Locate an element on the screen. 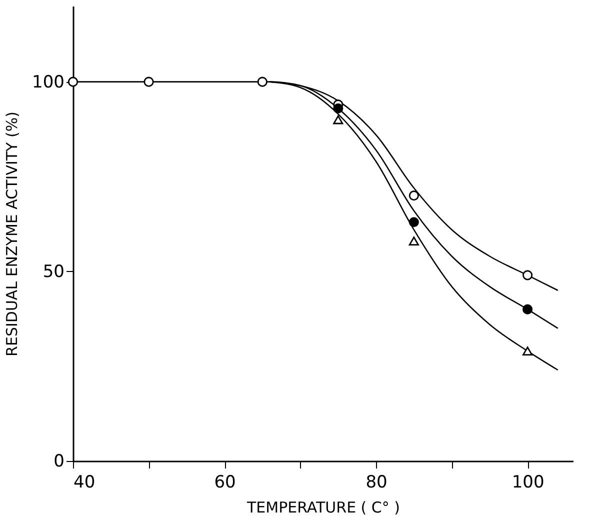 This screenshot has height=530, width=594. y-tick-label: 50 is located at coordinates (53, 272).